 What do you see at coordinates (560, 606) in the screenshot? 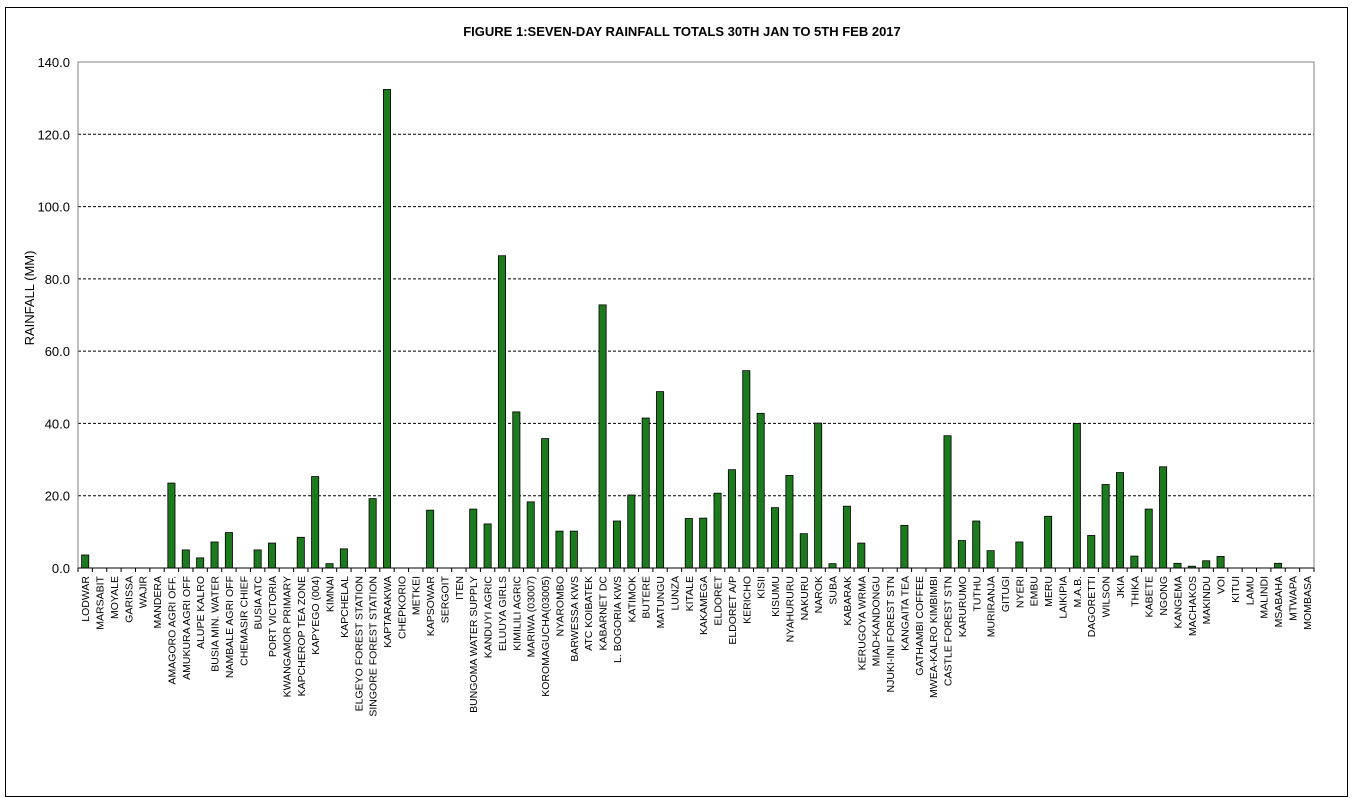
I see `category-label: NYAROMBO` at bounding box center [560, 606].